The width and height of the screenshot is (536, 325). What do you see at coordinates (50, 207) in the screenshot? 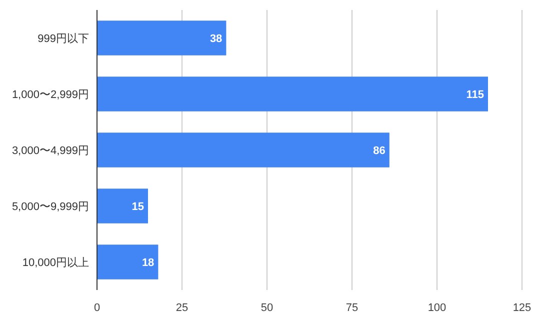
I see `y-tick-label: 5,000〜9,999円` at bounding box center [50, 207].